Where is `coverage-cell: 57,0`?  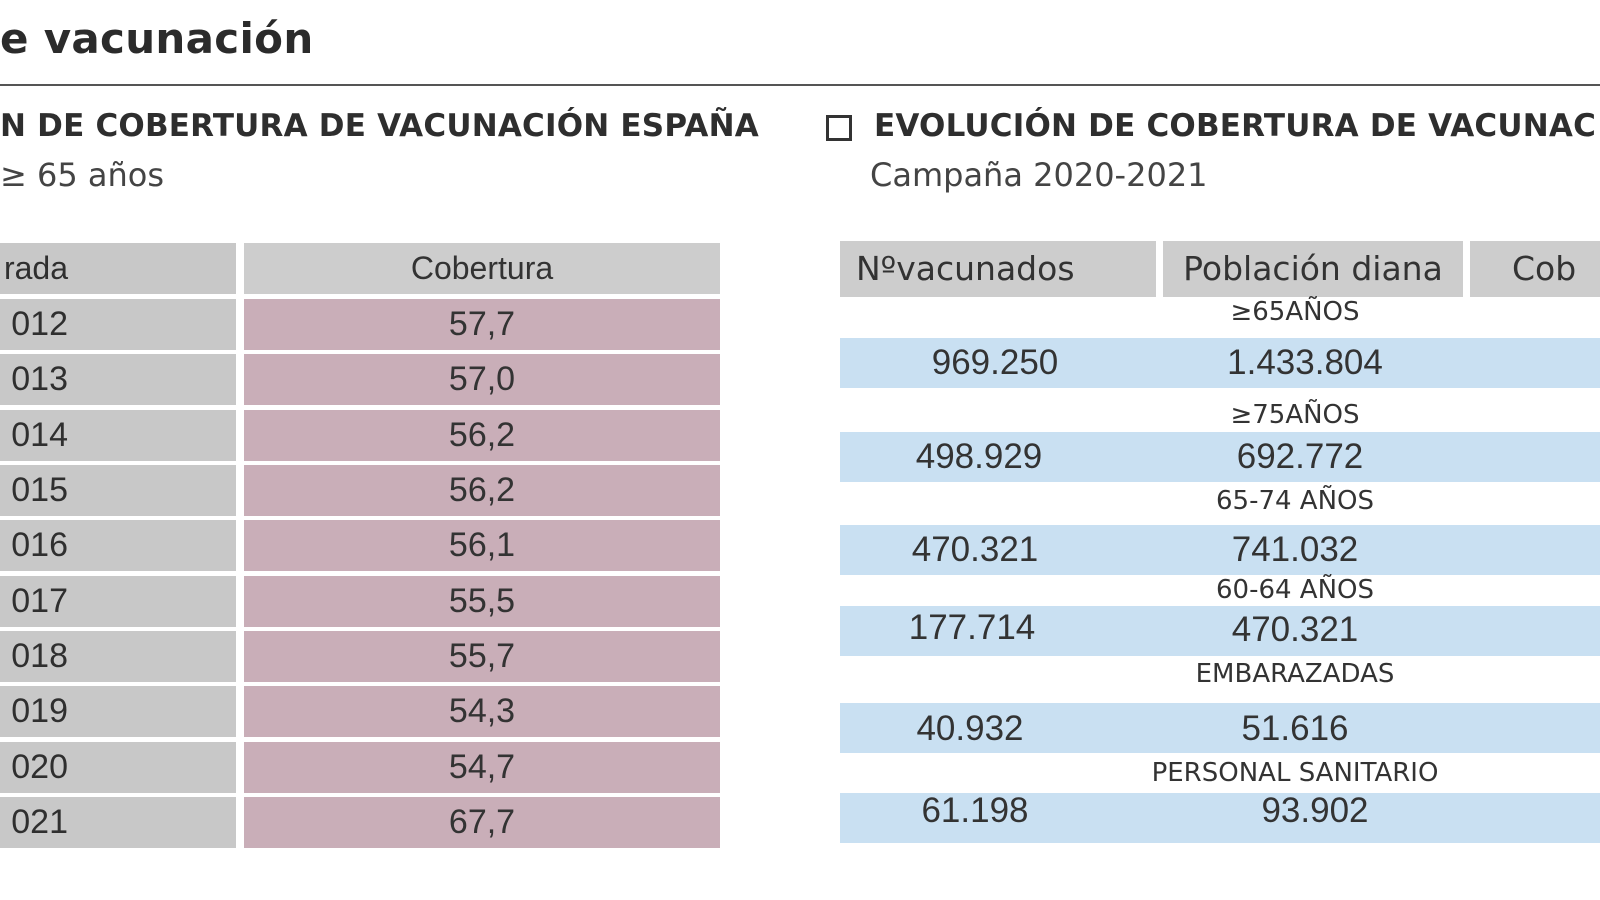 coverage-cell: 57,0 is located at coordinates (482, 379).